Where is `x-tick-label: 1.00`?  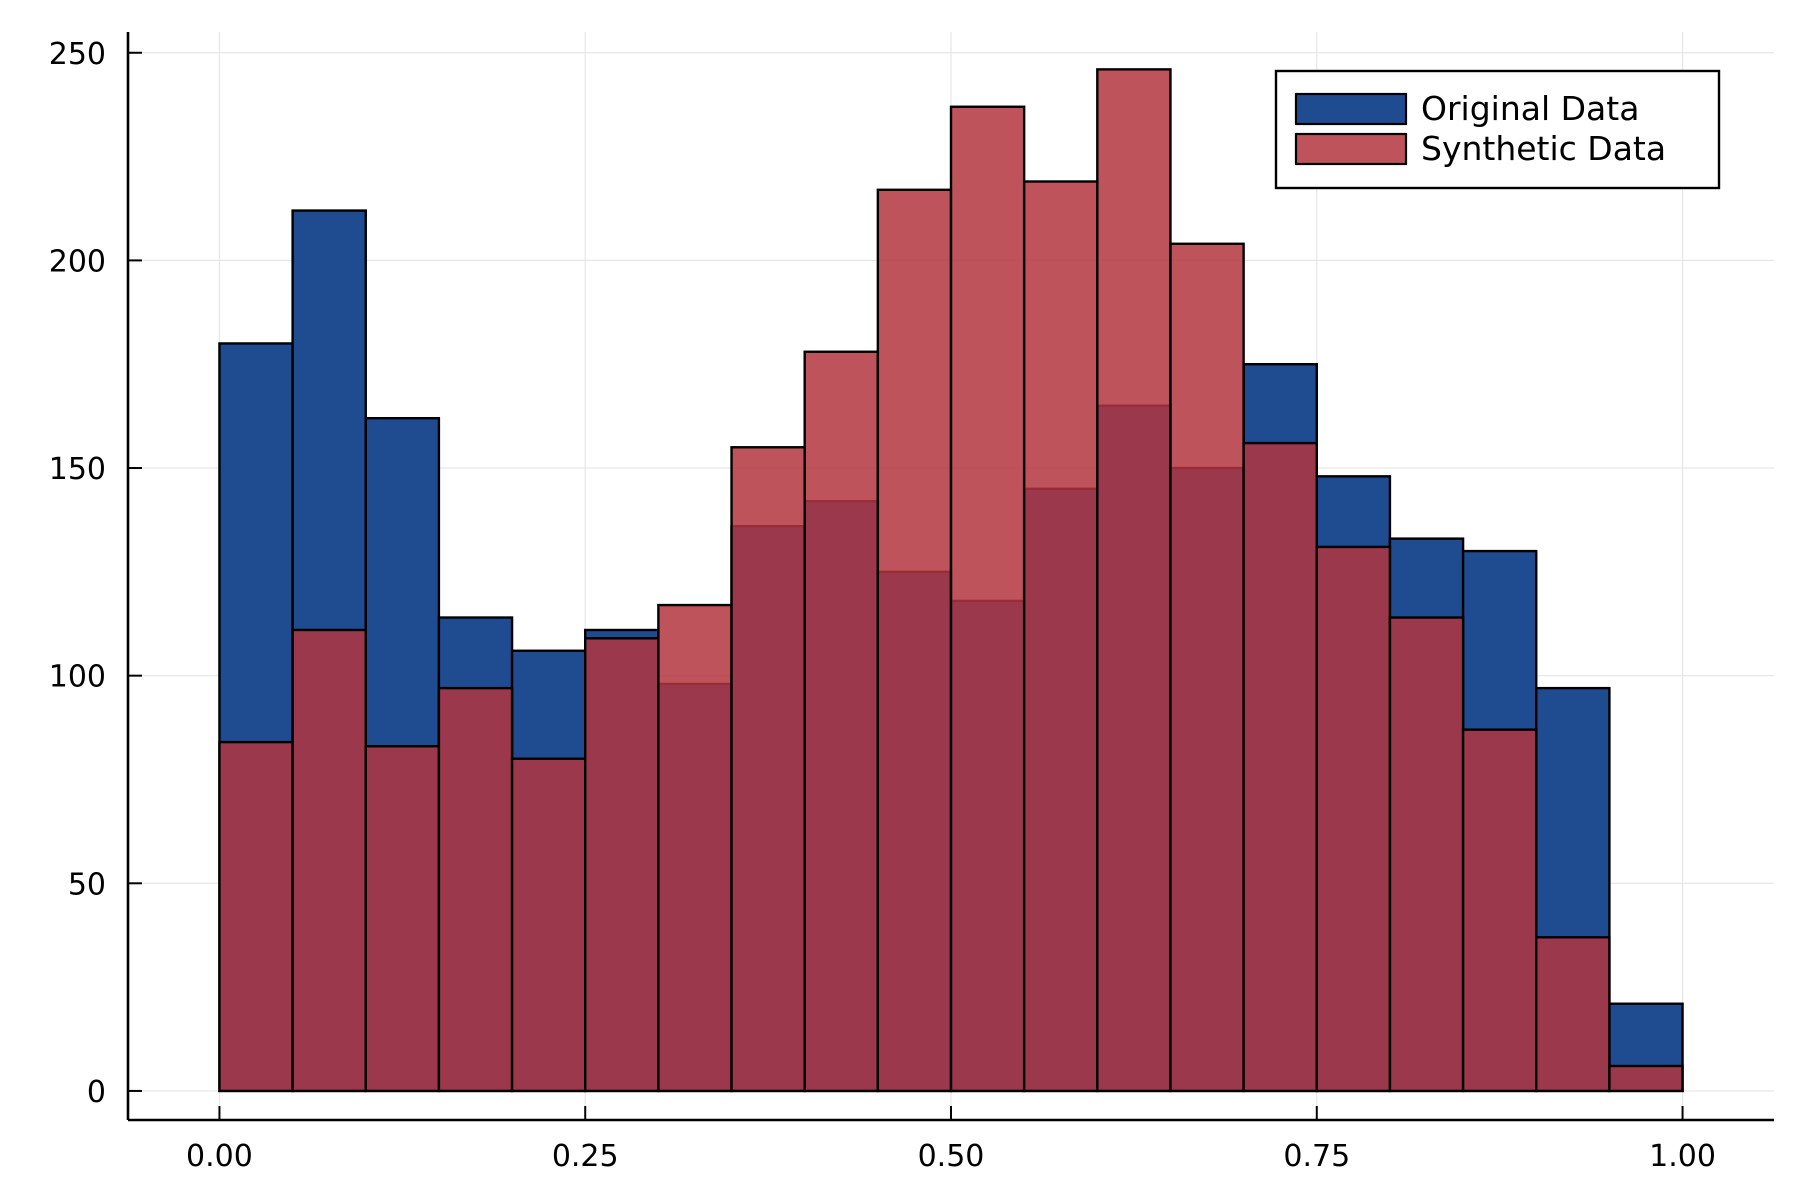
x-tick-label: 1.00 is located at coordinates (1682, 1156).